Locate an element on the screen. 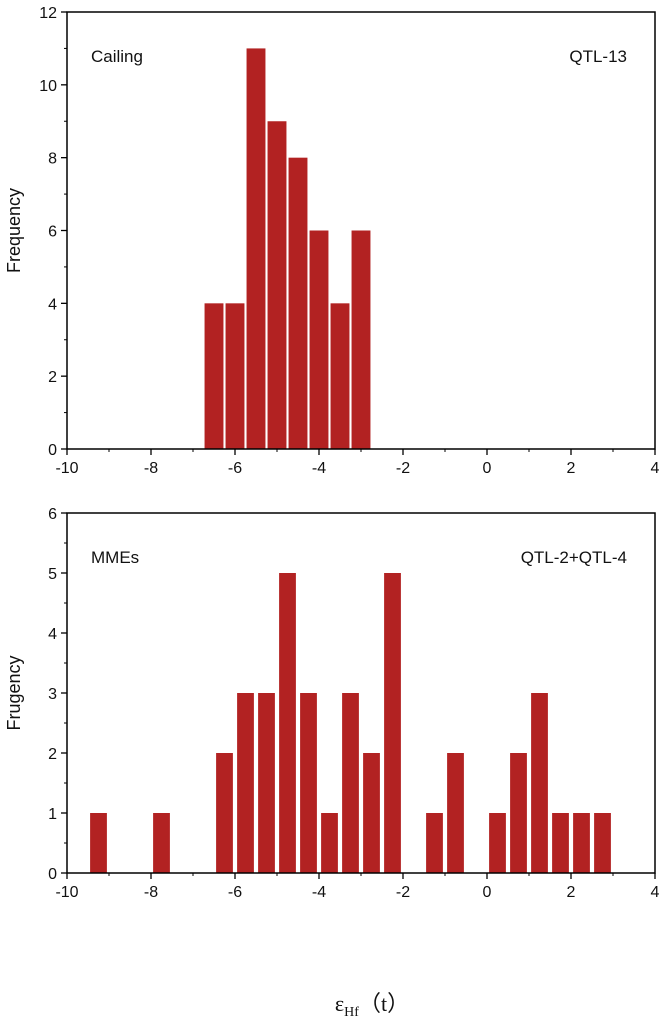  x-axis-label-suffix: （t） is located at coordinates (384, 1003).